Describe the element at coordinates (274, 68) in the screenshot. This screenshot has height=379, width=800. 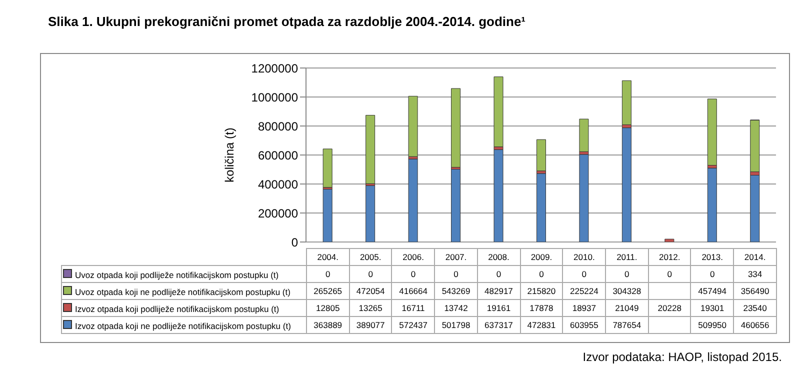
I see `y-tick-label: 1200000` at that location.